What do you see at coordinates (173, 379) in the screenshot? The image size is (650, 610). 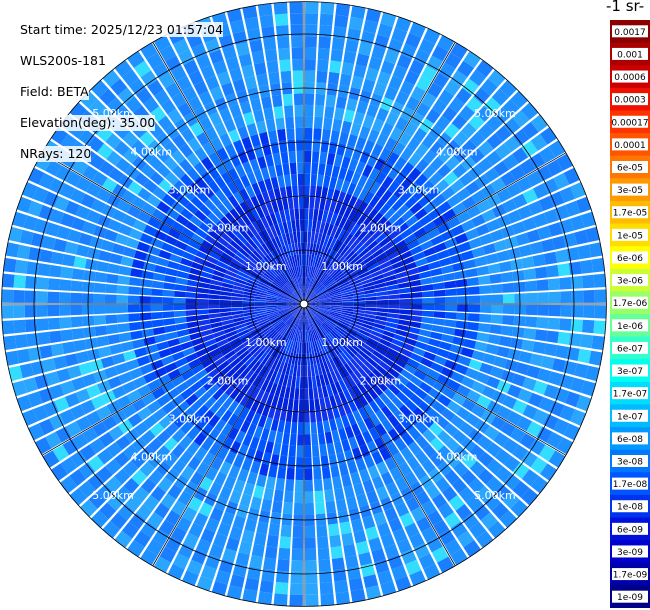 I see `azimuth-spoke` at bounding box center [173, 379].